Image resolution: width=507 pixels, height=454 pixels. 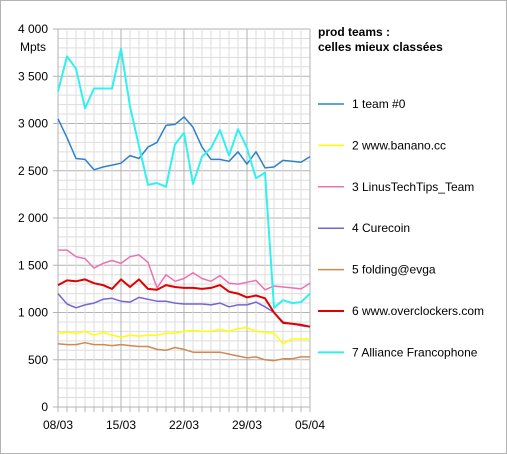 I want to click on series-line-5-folding-evga, so click(x=183, y=351).